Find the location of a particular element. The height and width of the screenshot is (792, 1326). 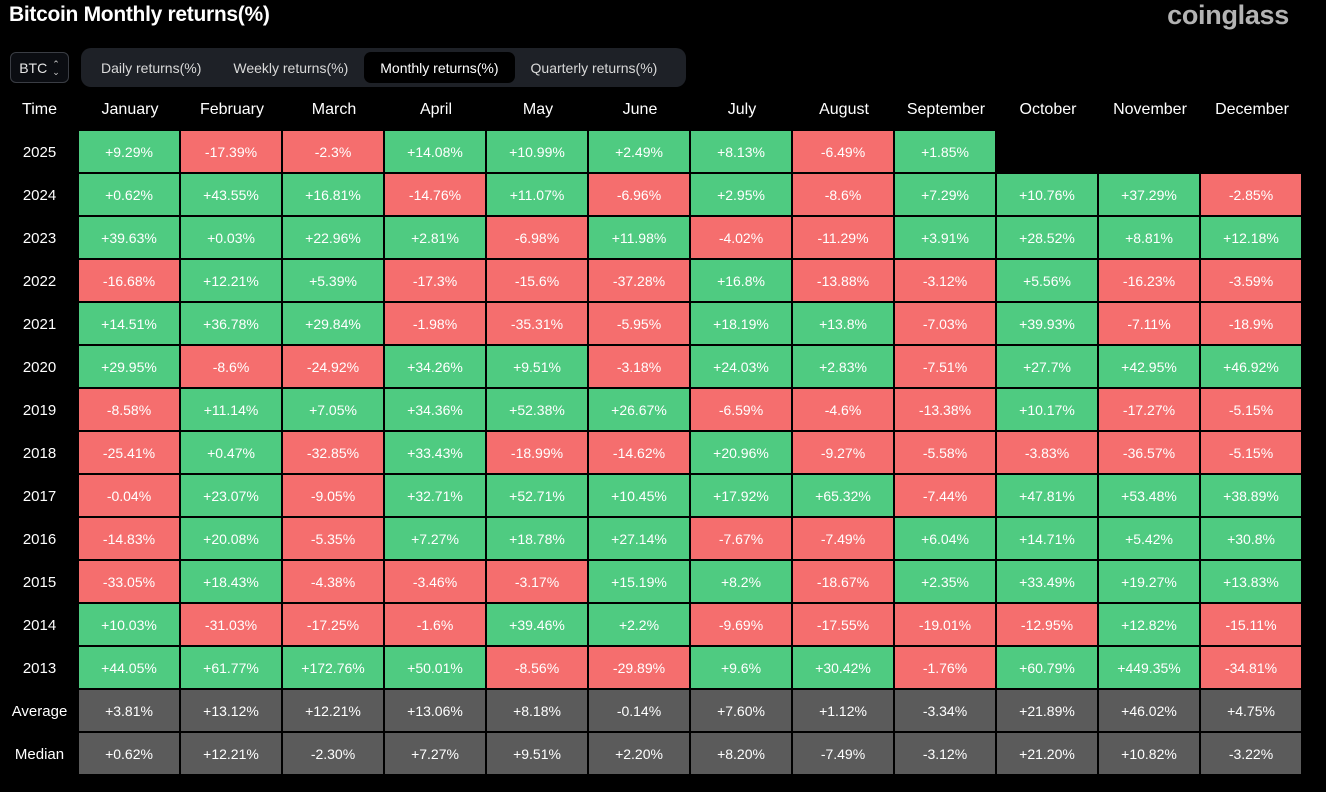

return-cell: +15.19% is located at coordinates (640, 582).